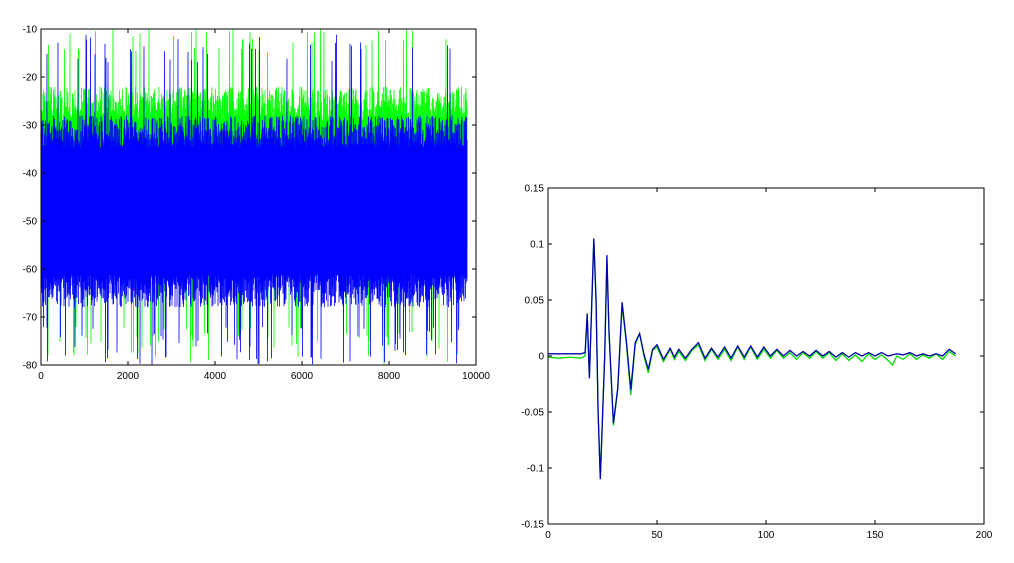 The height and width of the screenshot is (563, 1014). I want to click on chart1-y-tick-label: -20, so click(30, 78).